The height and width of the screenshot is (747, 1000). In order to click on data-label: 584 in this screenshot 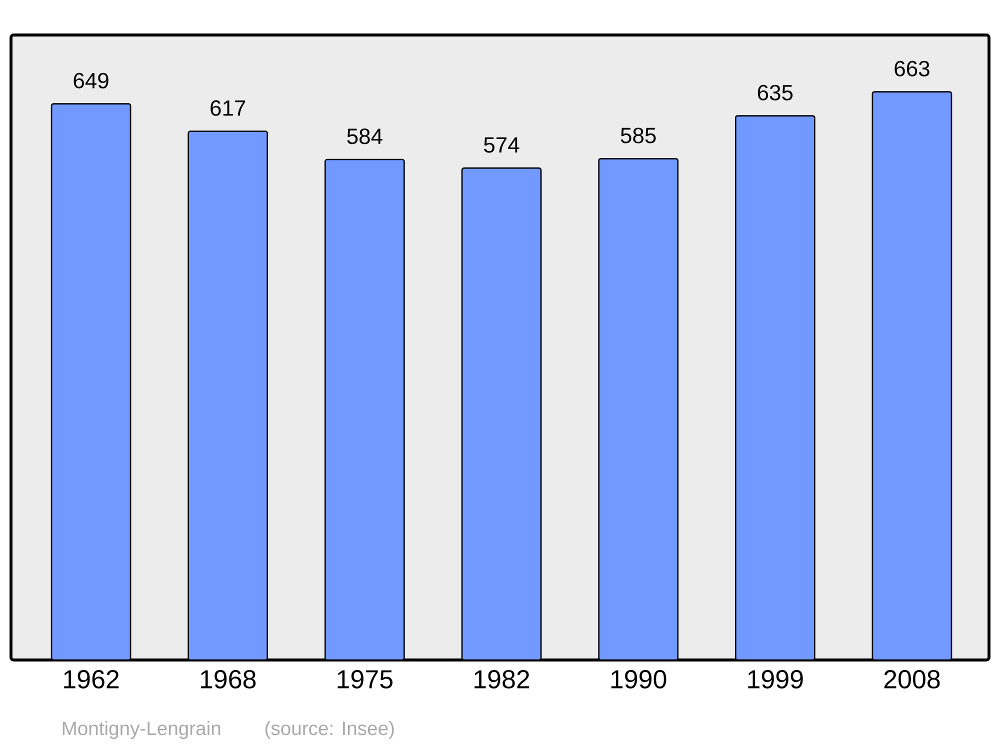, I will do `click(364, 136)`.